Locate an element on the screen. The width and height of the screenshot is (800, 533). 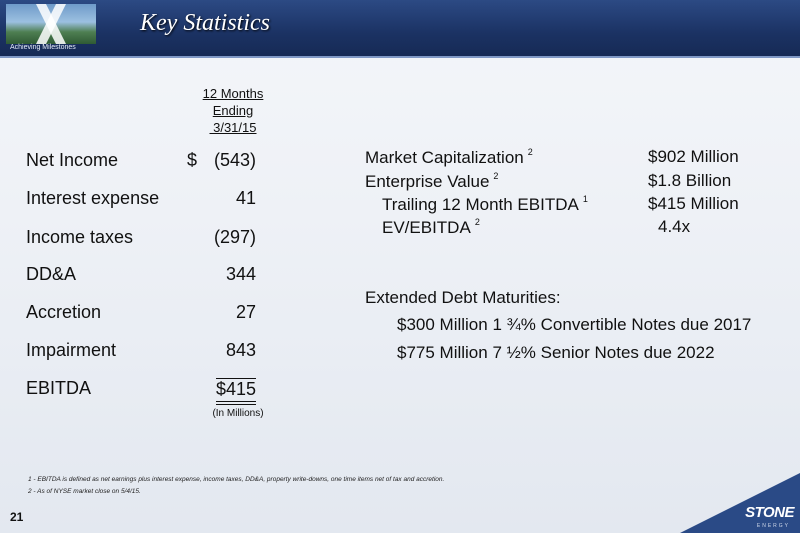
row-value: (297) is located at coordinates (234, 237).